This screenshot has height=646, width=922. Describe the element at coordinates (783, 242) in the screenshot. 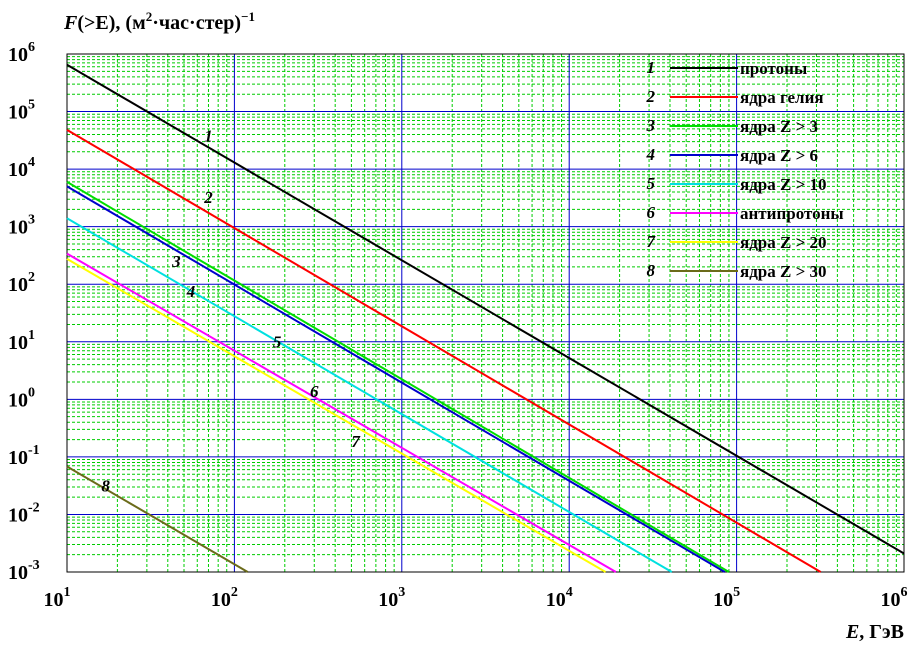

I see `legend-label-7: ядра Z > 20` at that location.